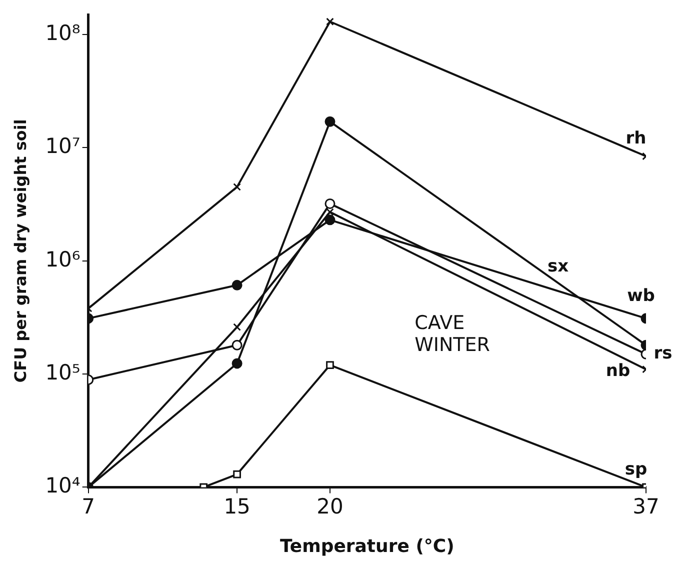 This screenshot has width=680, height=572. Describe the element at coordinates (330, 506) in the screenshot. I see `x-tick-label: 20` at that location.